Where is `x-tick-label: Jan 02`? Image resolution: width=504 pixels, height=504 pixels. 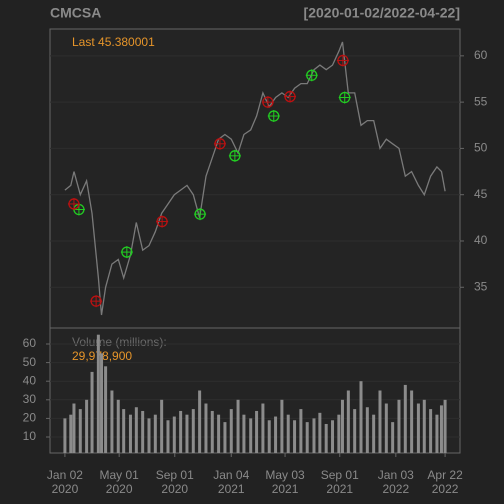 x-tick-label: Jan 02 is located at coordinates (65, 475).